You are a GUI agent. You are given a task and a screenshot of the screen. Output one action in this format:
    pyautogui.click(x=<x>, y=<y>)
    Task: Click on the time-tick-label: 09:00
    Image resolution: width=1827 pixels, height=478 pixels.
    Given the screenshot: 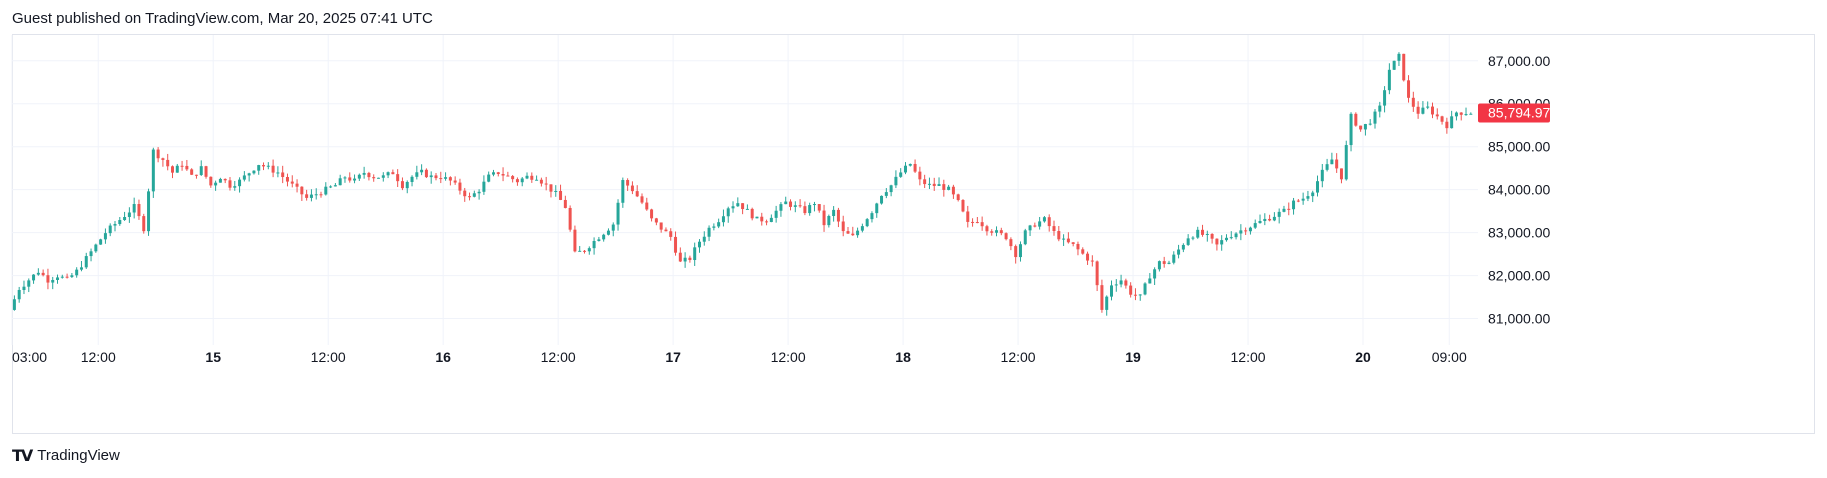 What is the action you would take?
    pyautogui.click(x=1449, y=357)
    